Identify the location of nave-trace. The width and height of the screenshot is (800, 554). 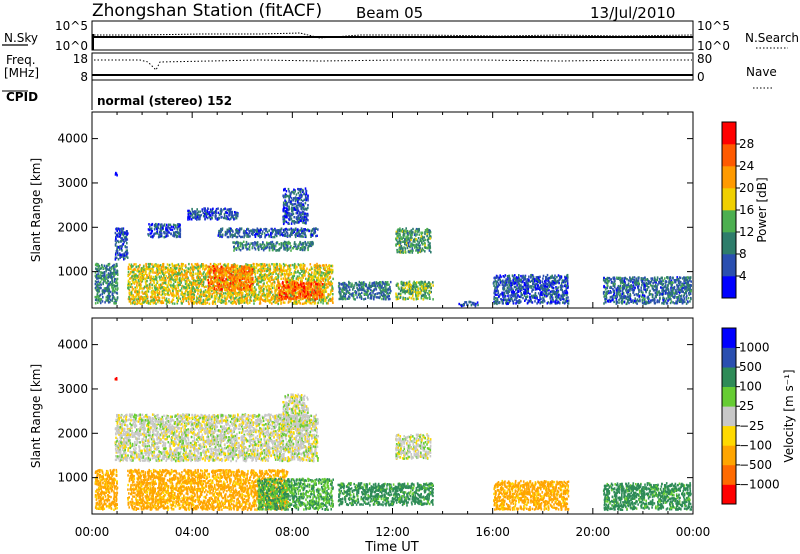
(393, 65).